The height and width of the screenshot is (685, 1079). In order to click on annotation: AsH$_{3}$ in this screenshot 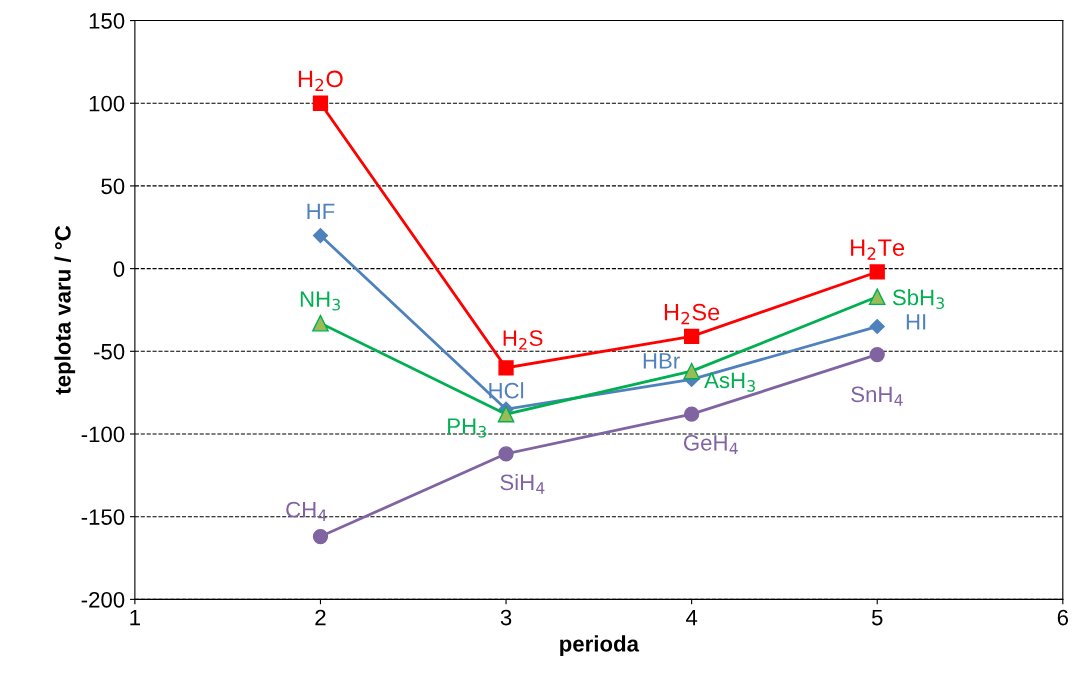, I will do `click(729, 382)`.